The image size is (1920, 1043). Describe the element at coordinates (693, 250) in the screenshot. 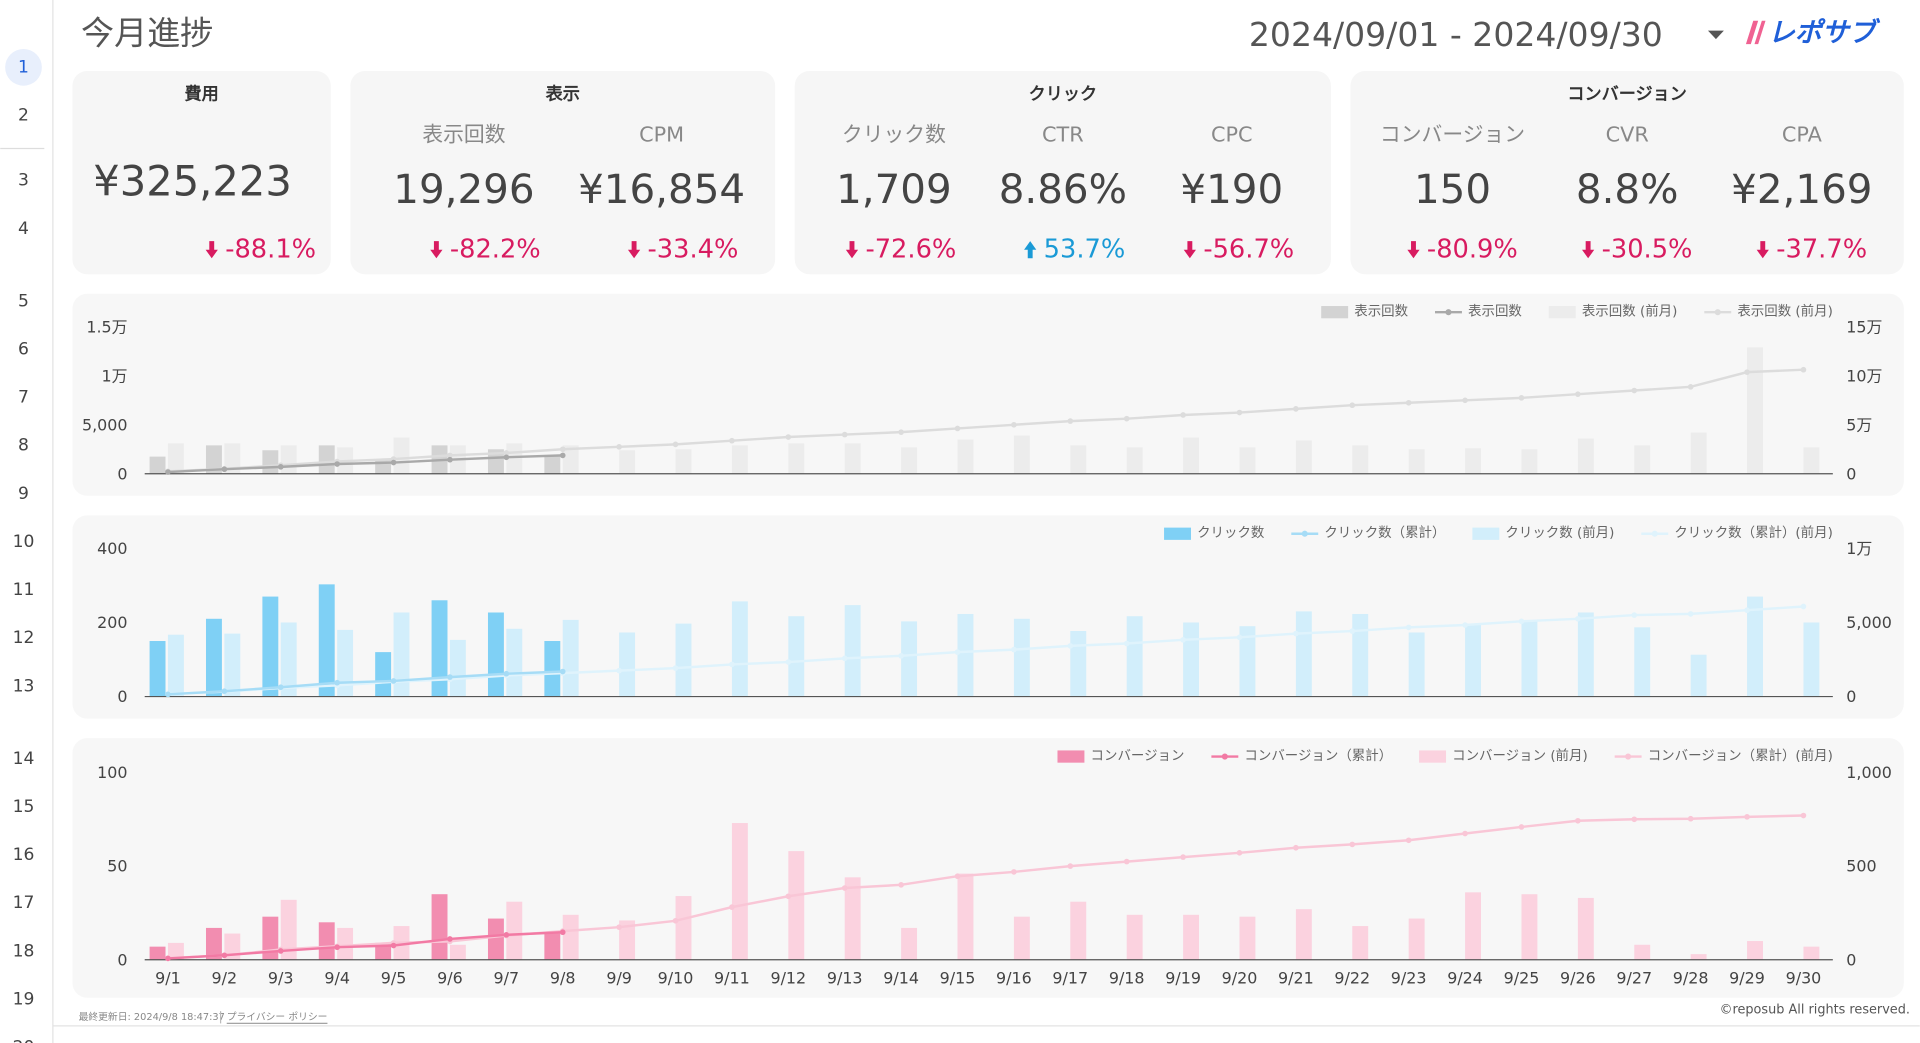

I see `metric-change: -33.4%` at that location.